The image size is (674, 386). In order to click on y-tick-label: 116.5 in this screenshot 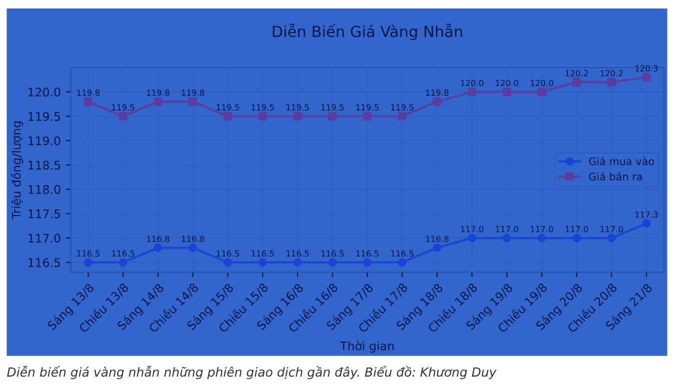, I will do `click(44, 263)`.